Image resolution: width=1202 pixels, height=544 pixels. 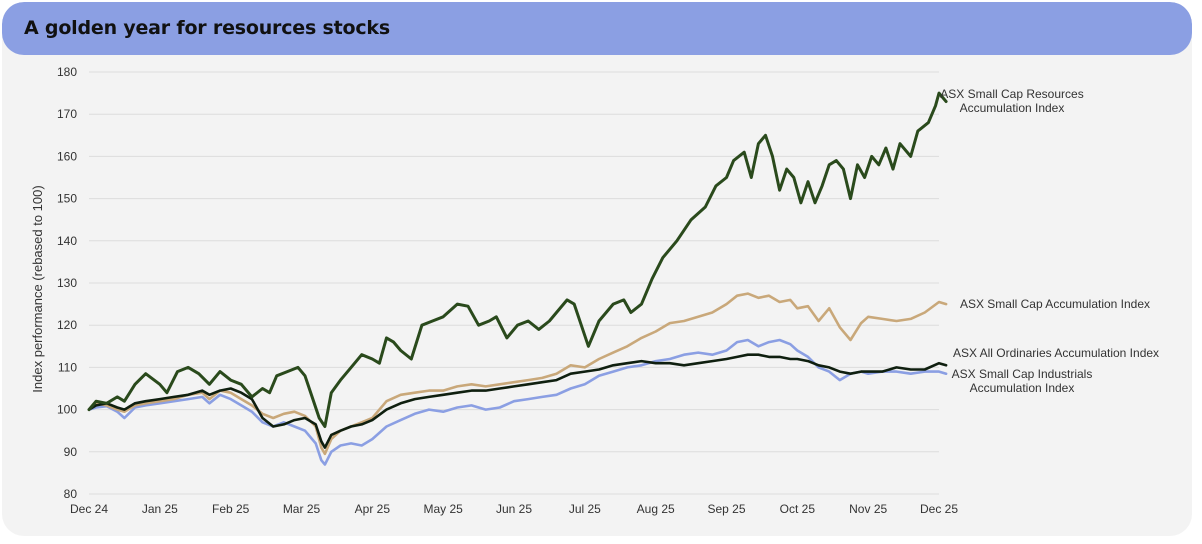 What do you see at coordinates (231, 509) in the screenshot?
I see `x-tick-label: Feb 25` at bounding box center [231, 509].